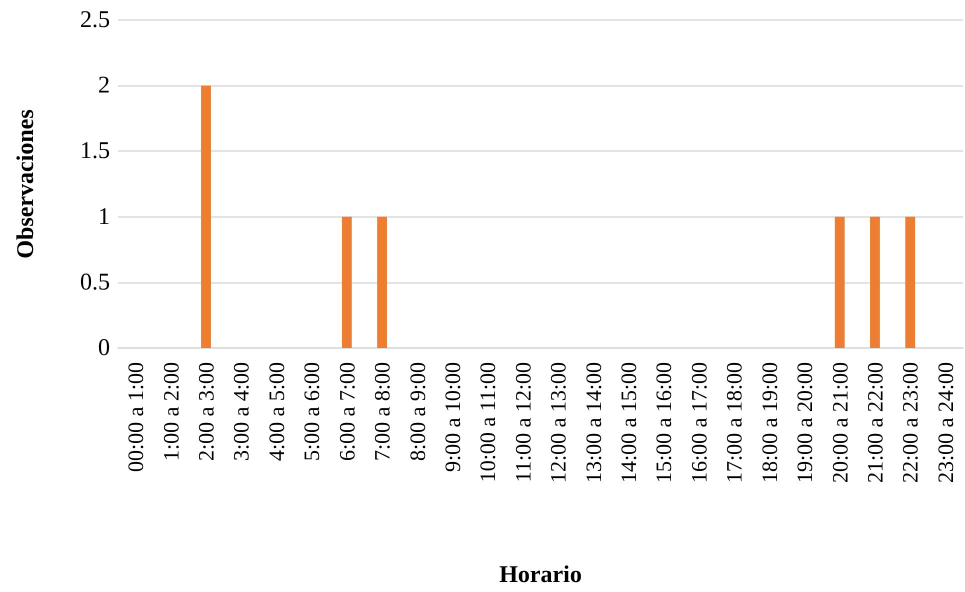 The image size is (965, 592). What do you see at coordinates (276, 411) in the screenshot?
I see `x-tick-label: 4:00 a 5:00` at bounding box center [276, 411].